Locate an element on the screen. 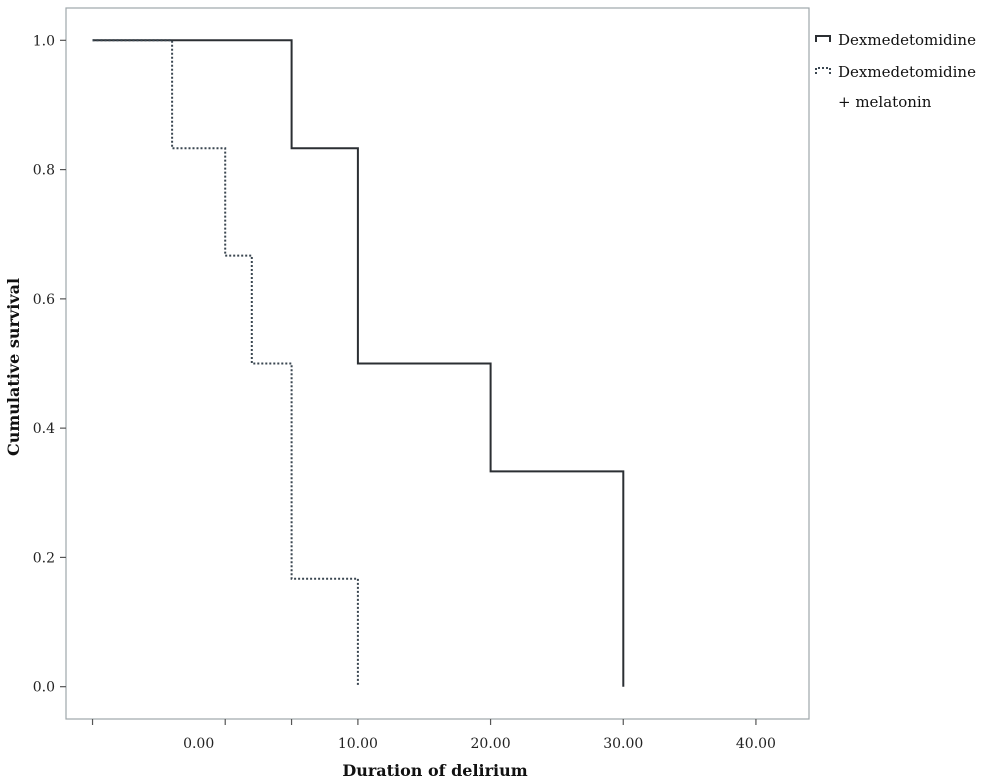 The width and height of the screenshot is (1000, 782). x-tick-label: 30.00 is located at coordinates (623, 744).